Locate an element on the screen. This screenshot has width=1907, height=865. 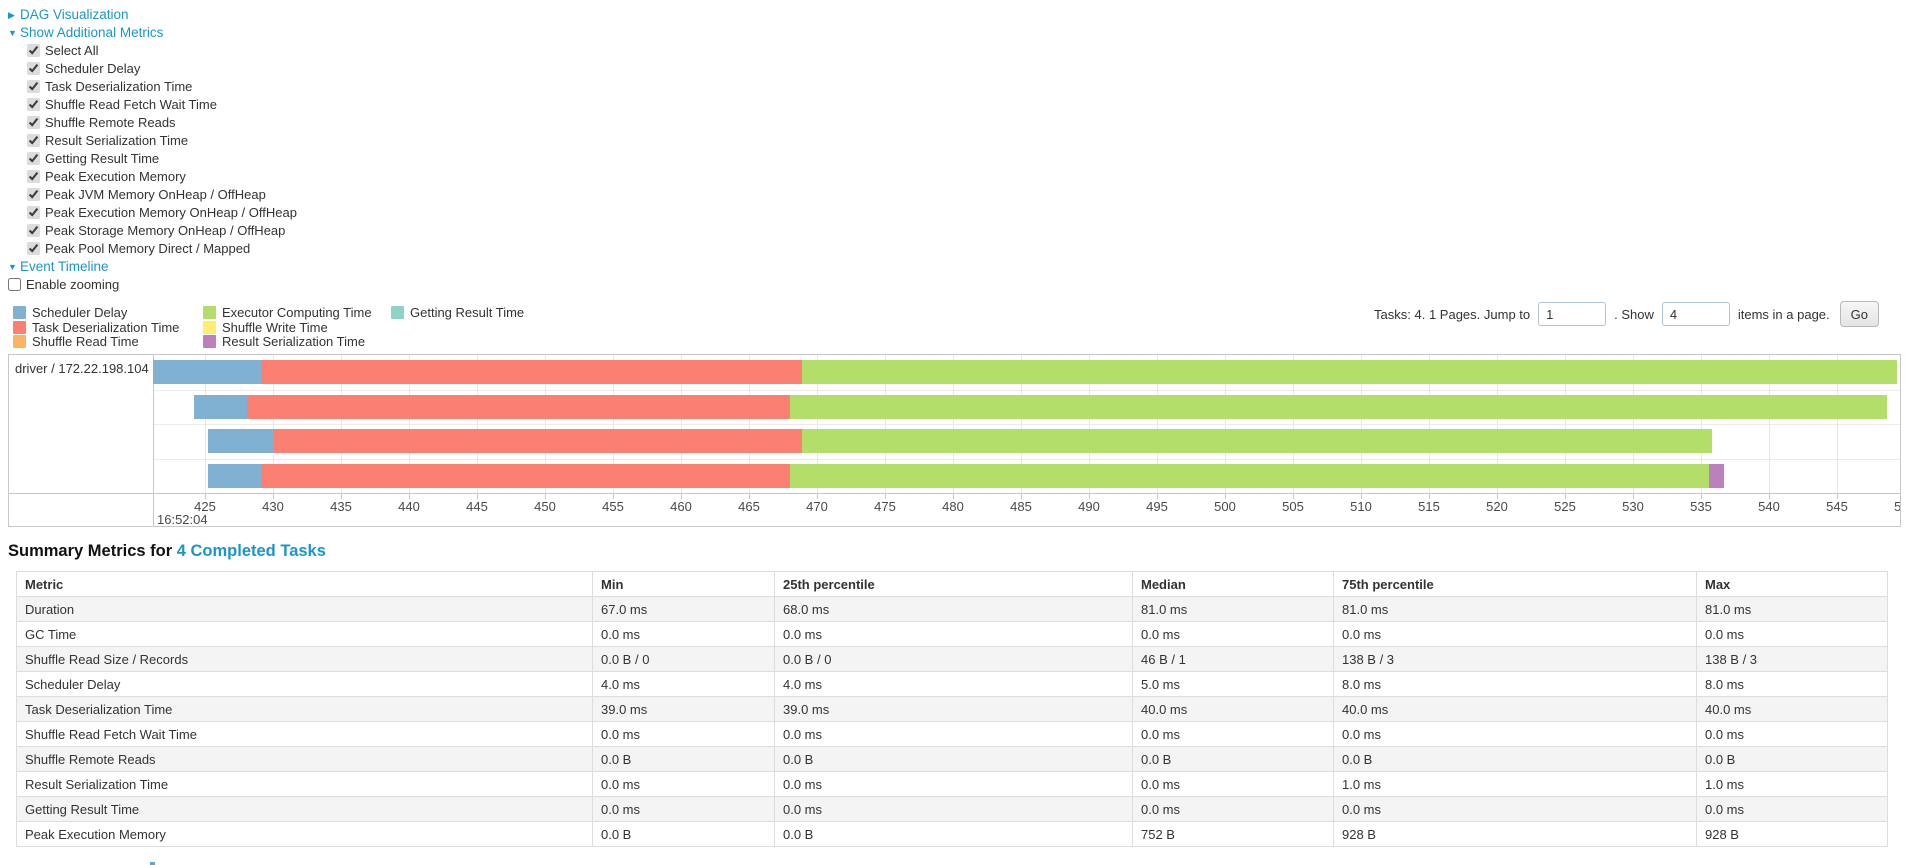
metric-name-cell: Peak Execution Memory is located at coordinates (304, 834).